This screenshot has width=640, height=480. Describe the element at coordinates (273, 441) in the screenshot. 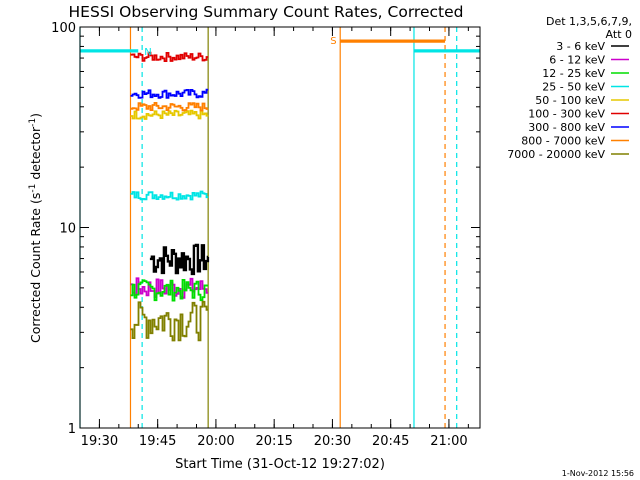

I see `x-tick-label: 20:15` at that location.